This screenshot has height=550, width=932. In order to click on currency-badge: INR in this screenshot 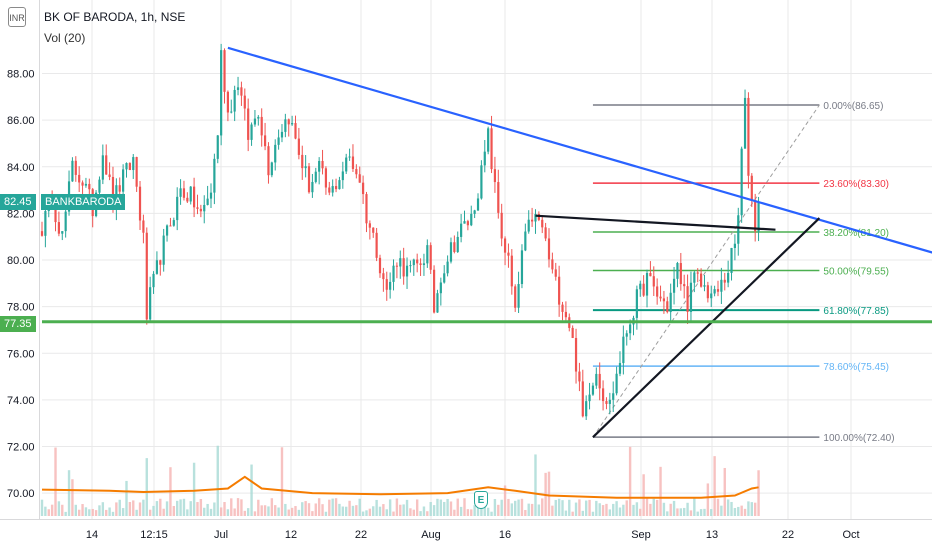, I will do `click(17, 17)`.